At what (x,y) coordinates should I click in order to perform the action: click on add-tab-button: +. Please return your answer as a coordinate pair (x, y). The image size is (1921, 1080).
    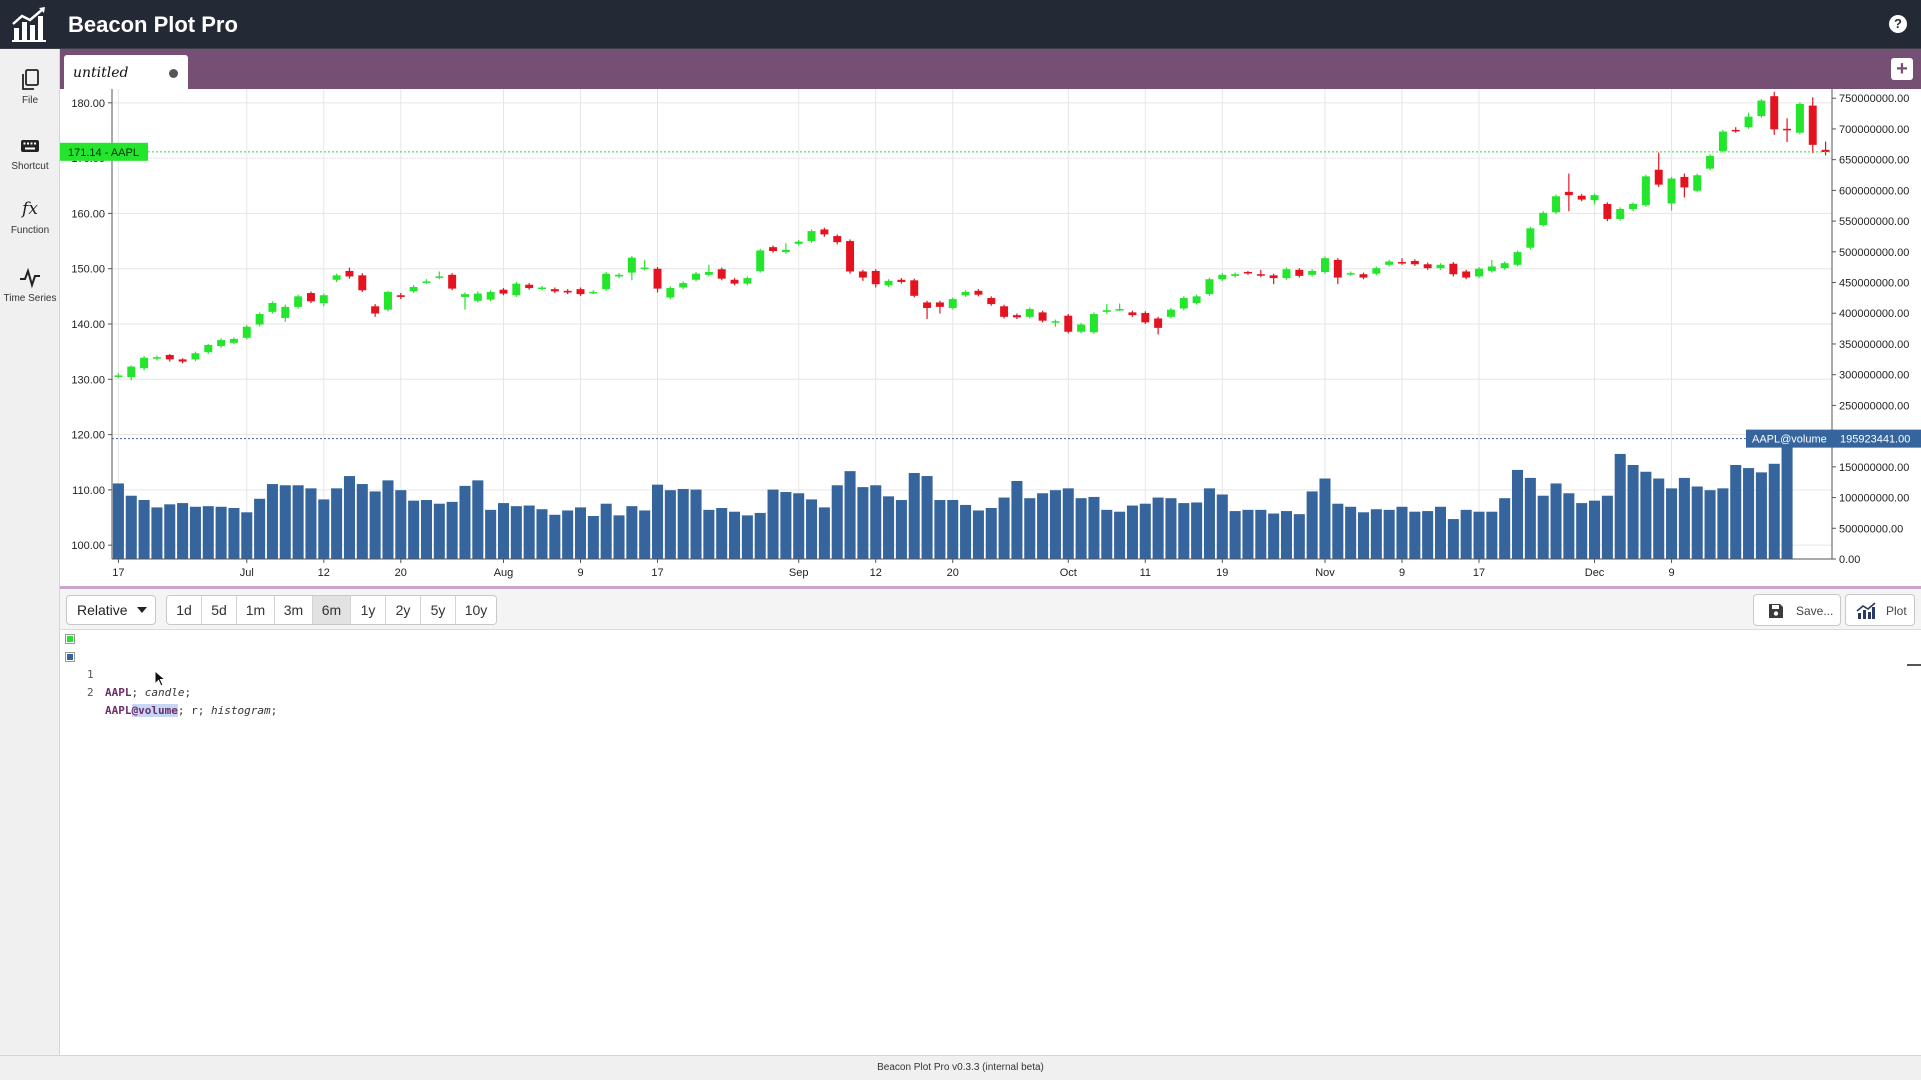
    Looking at the image, I should click on (1902, 69).